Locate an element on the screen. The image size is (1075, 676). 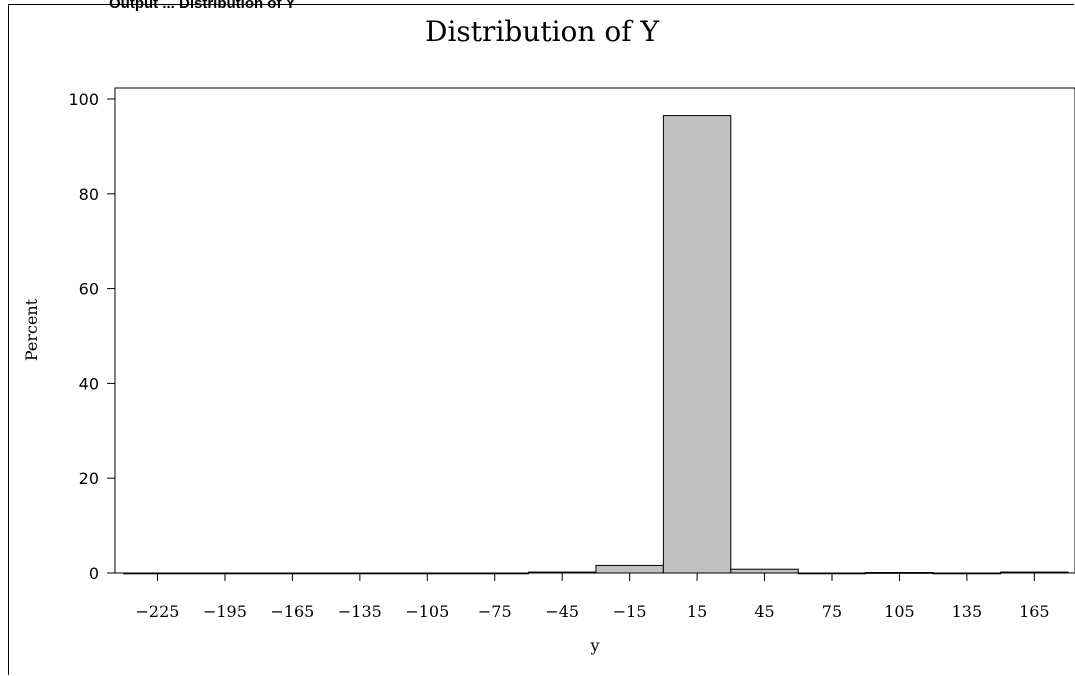
x-tick-label: 165 is located at coordinates (1034, 611).